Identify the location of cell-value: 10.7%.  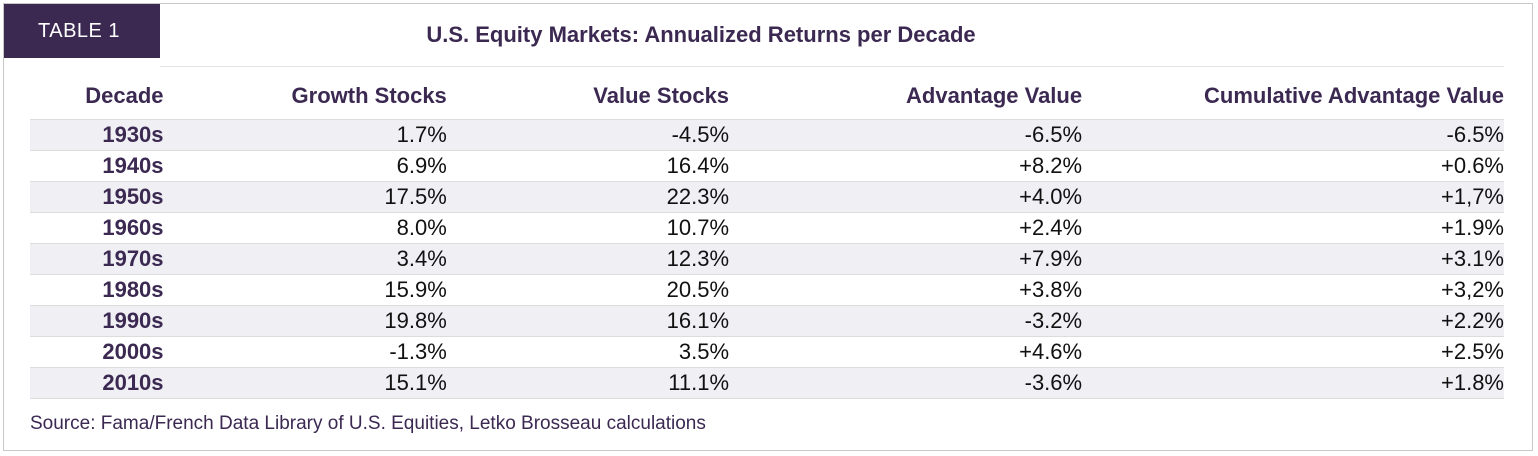
(588, 228).